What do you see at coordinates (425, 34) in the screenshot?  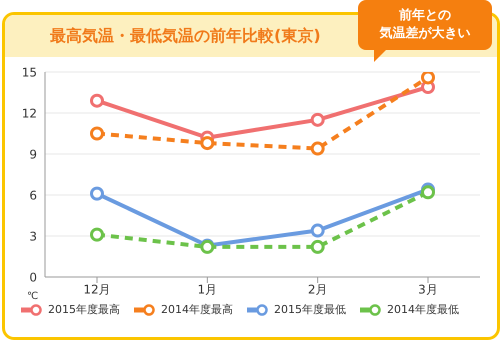 I see `text: 気温差が大きい` at bounding box center [425, 34].